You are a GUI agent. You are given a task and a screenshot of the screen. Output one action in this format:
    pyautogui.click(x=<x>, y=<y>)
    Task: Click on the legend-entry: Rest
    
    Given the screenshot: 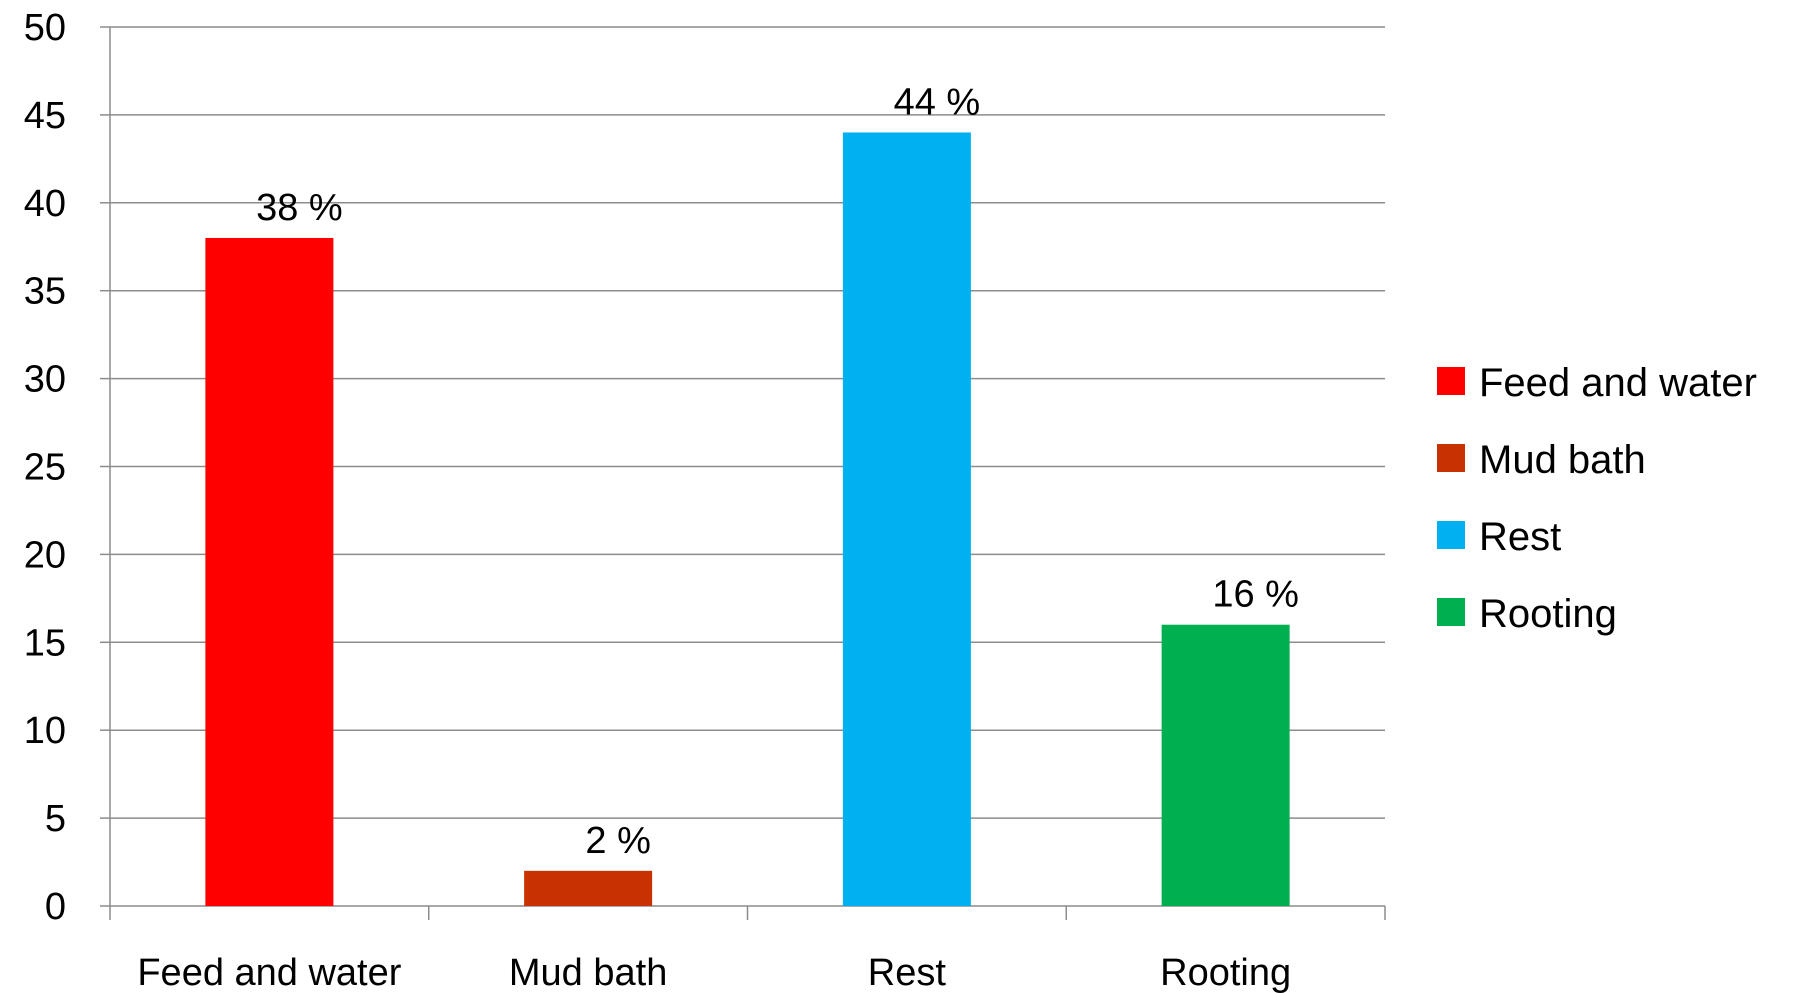 What is the action you would take?
    pyautogui.click(x=1520, y=537)
    